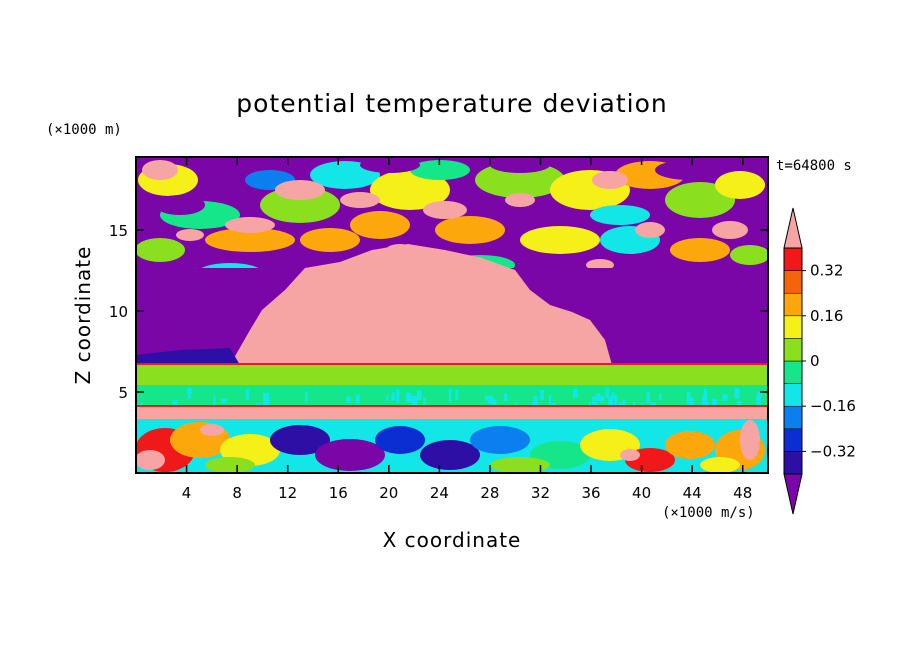 The height and width of the screenshot is (654, 904). Describe the element at coordinates (793, 228) in the screenshot. I see `colorbar-extend-max` at that location.